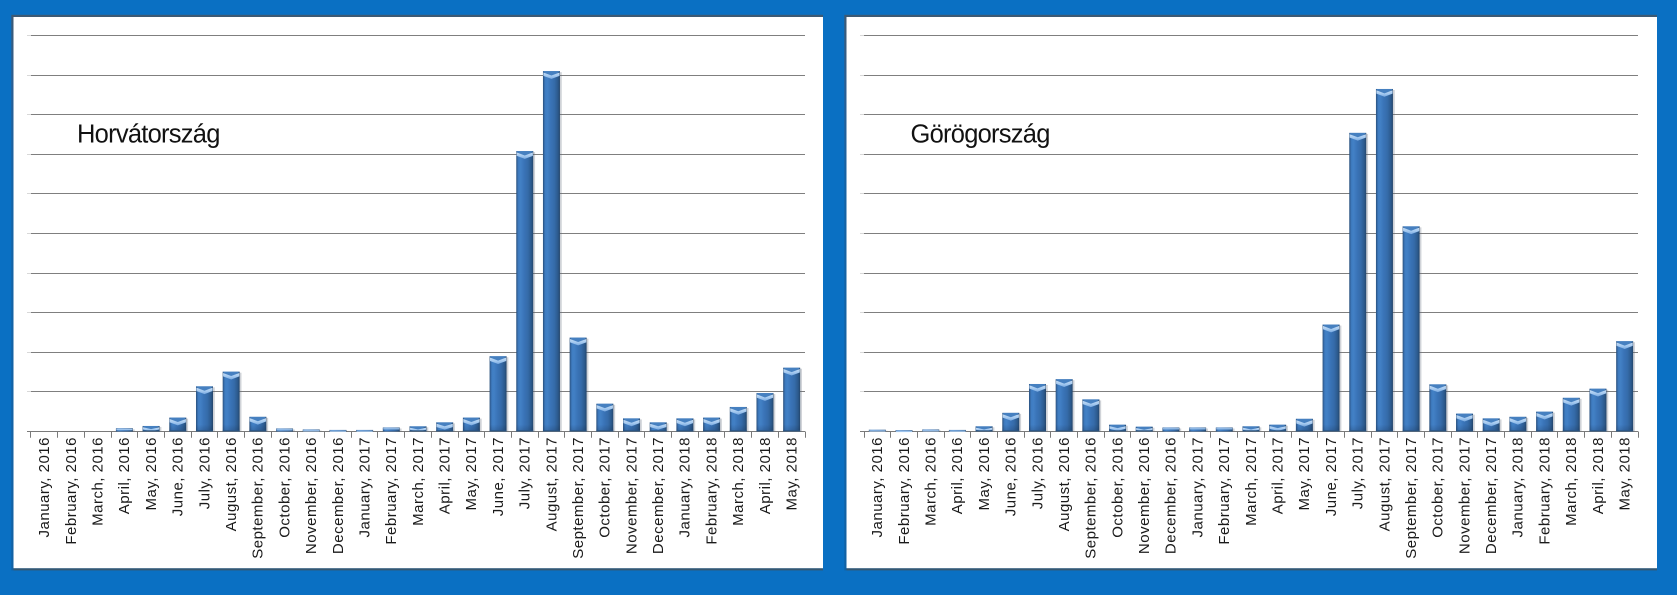 The height and width of the screenshot is (595, 1677). I want to click on svg-text: Görögország, so click(980, 135).